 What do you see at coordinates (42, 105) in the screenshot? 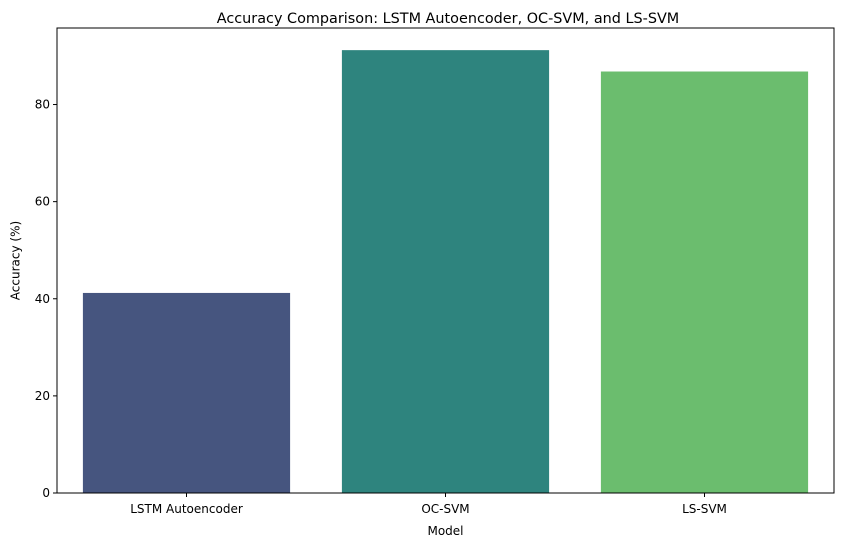
I see `y-tick-label: 80` at bounding box center [42, 105].